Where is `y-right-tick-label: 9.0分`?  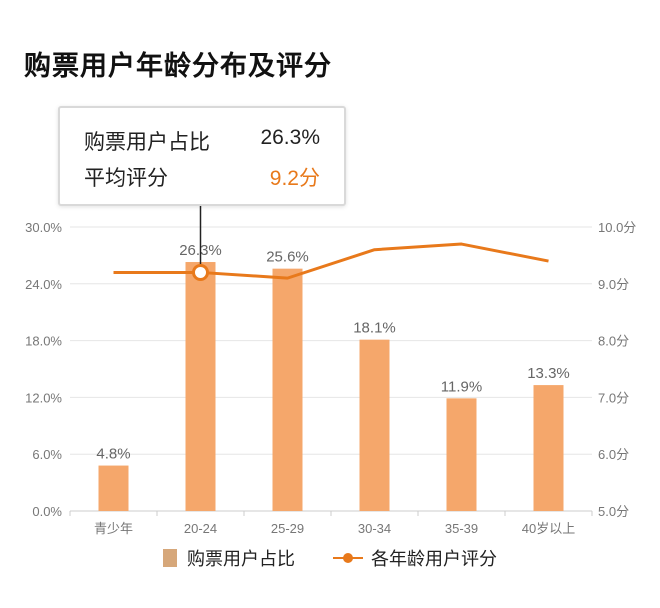 y-right-tick-label: 9.0分 is located at coordinates (613, 284).